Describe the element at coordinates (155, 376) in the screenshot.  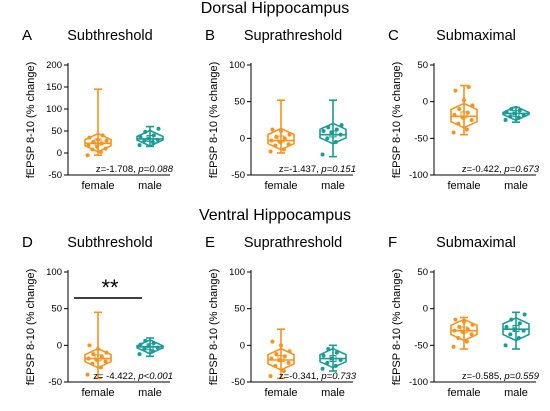
I see `stats-p: p<0.001` at that location.